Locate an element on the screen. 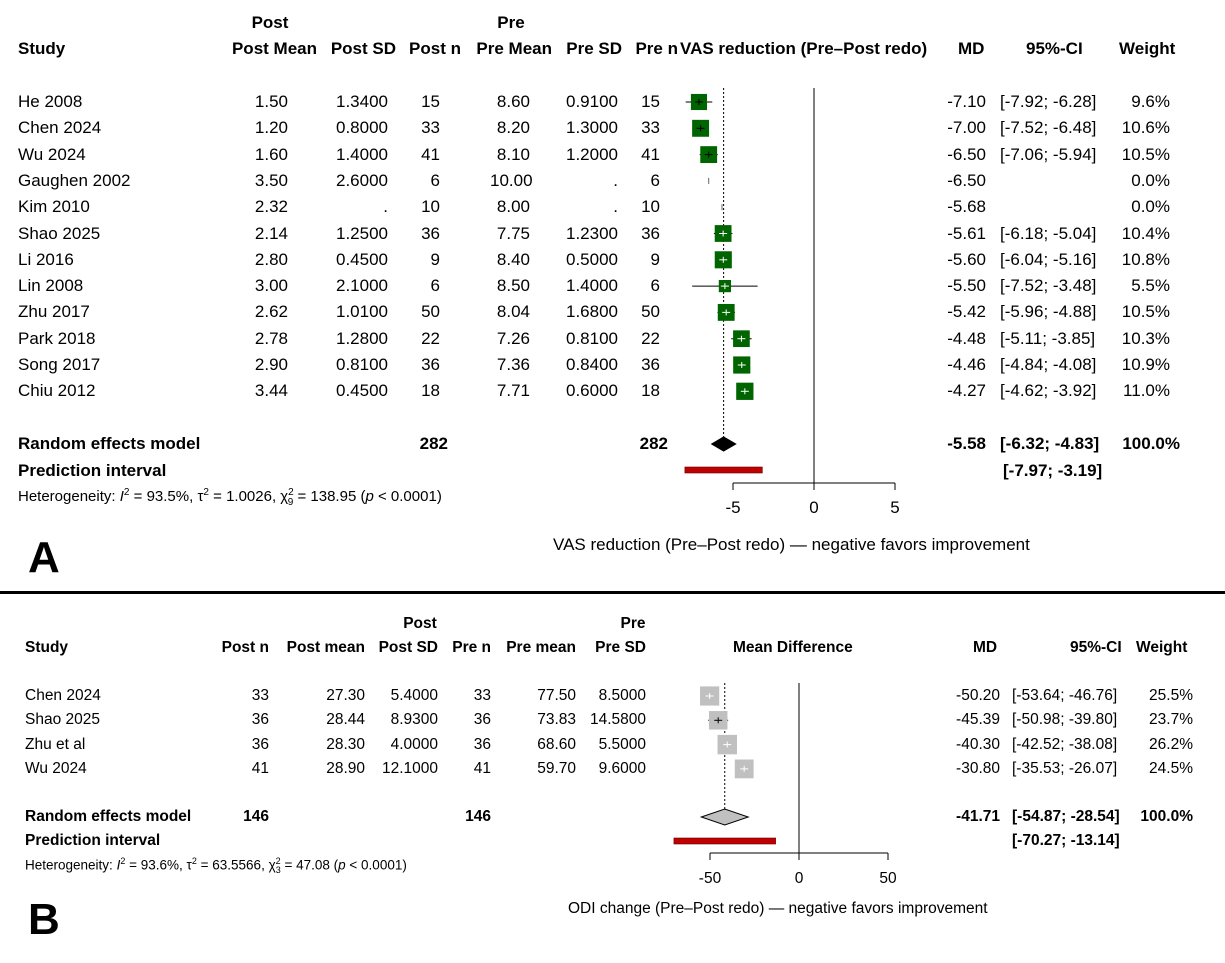 This screenshot has width=1225, height=963. row-post-sd: 2.1000 is located at coordinates (362, 286).